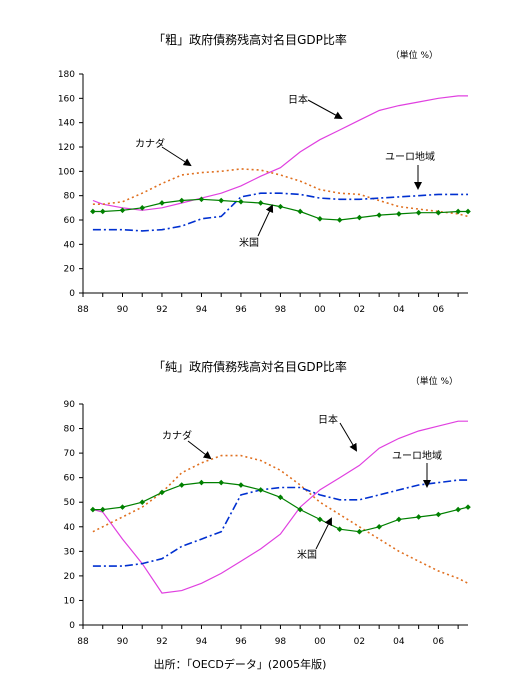 This screenshot has width=507, height=677. Describe the element at coordinates (70, 601) in the screenshot. I see `y-tick-label: 10` at that location.